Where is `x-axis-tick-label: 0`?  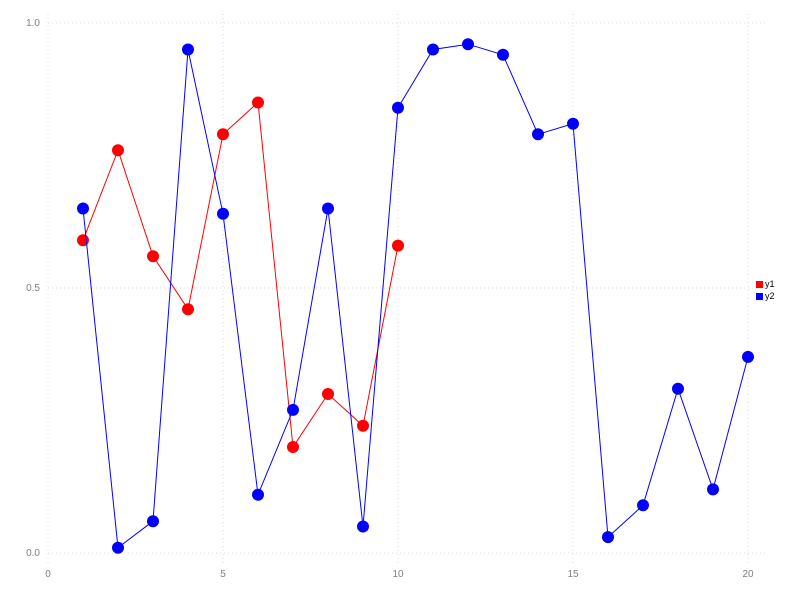 x-axis-tick-label: 0 is located at coordinates (48, 574).